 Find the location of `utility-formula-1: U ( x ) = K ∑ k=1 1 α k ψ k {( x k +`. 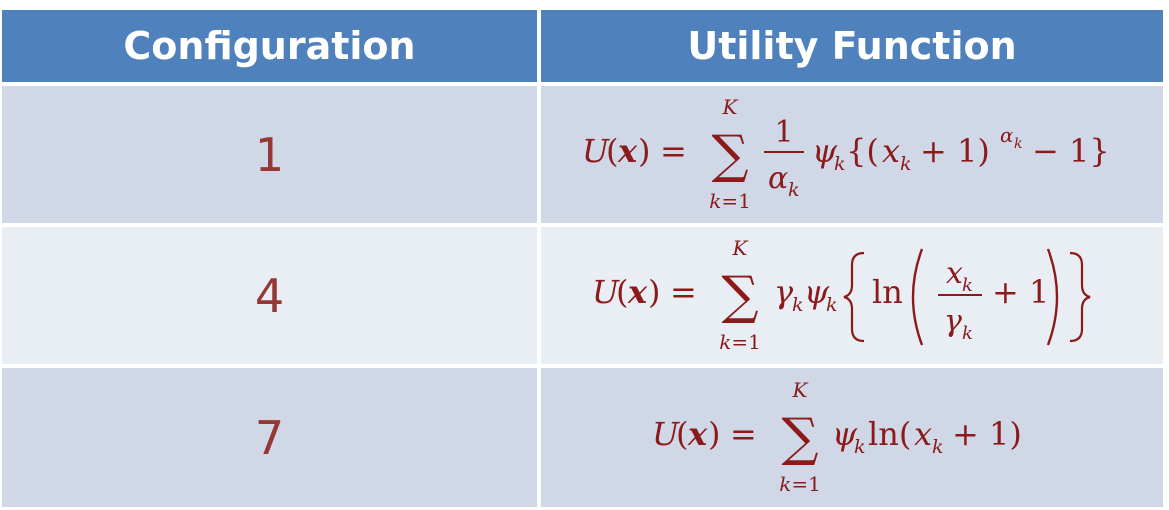

utility-formula-1: U ( x ) = K ∑ k=1 1 α k ψ k {( x k + is located at coordinates (846, 154).